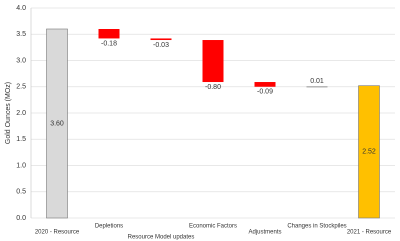 The height and width of the screenshot is (241, 400). I want to click on value-label: 2.52, so click(369, 152).